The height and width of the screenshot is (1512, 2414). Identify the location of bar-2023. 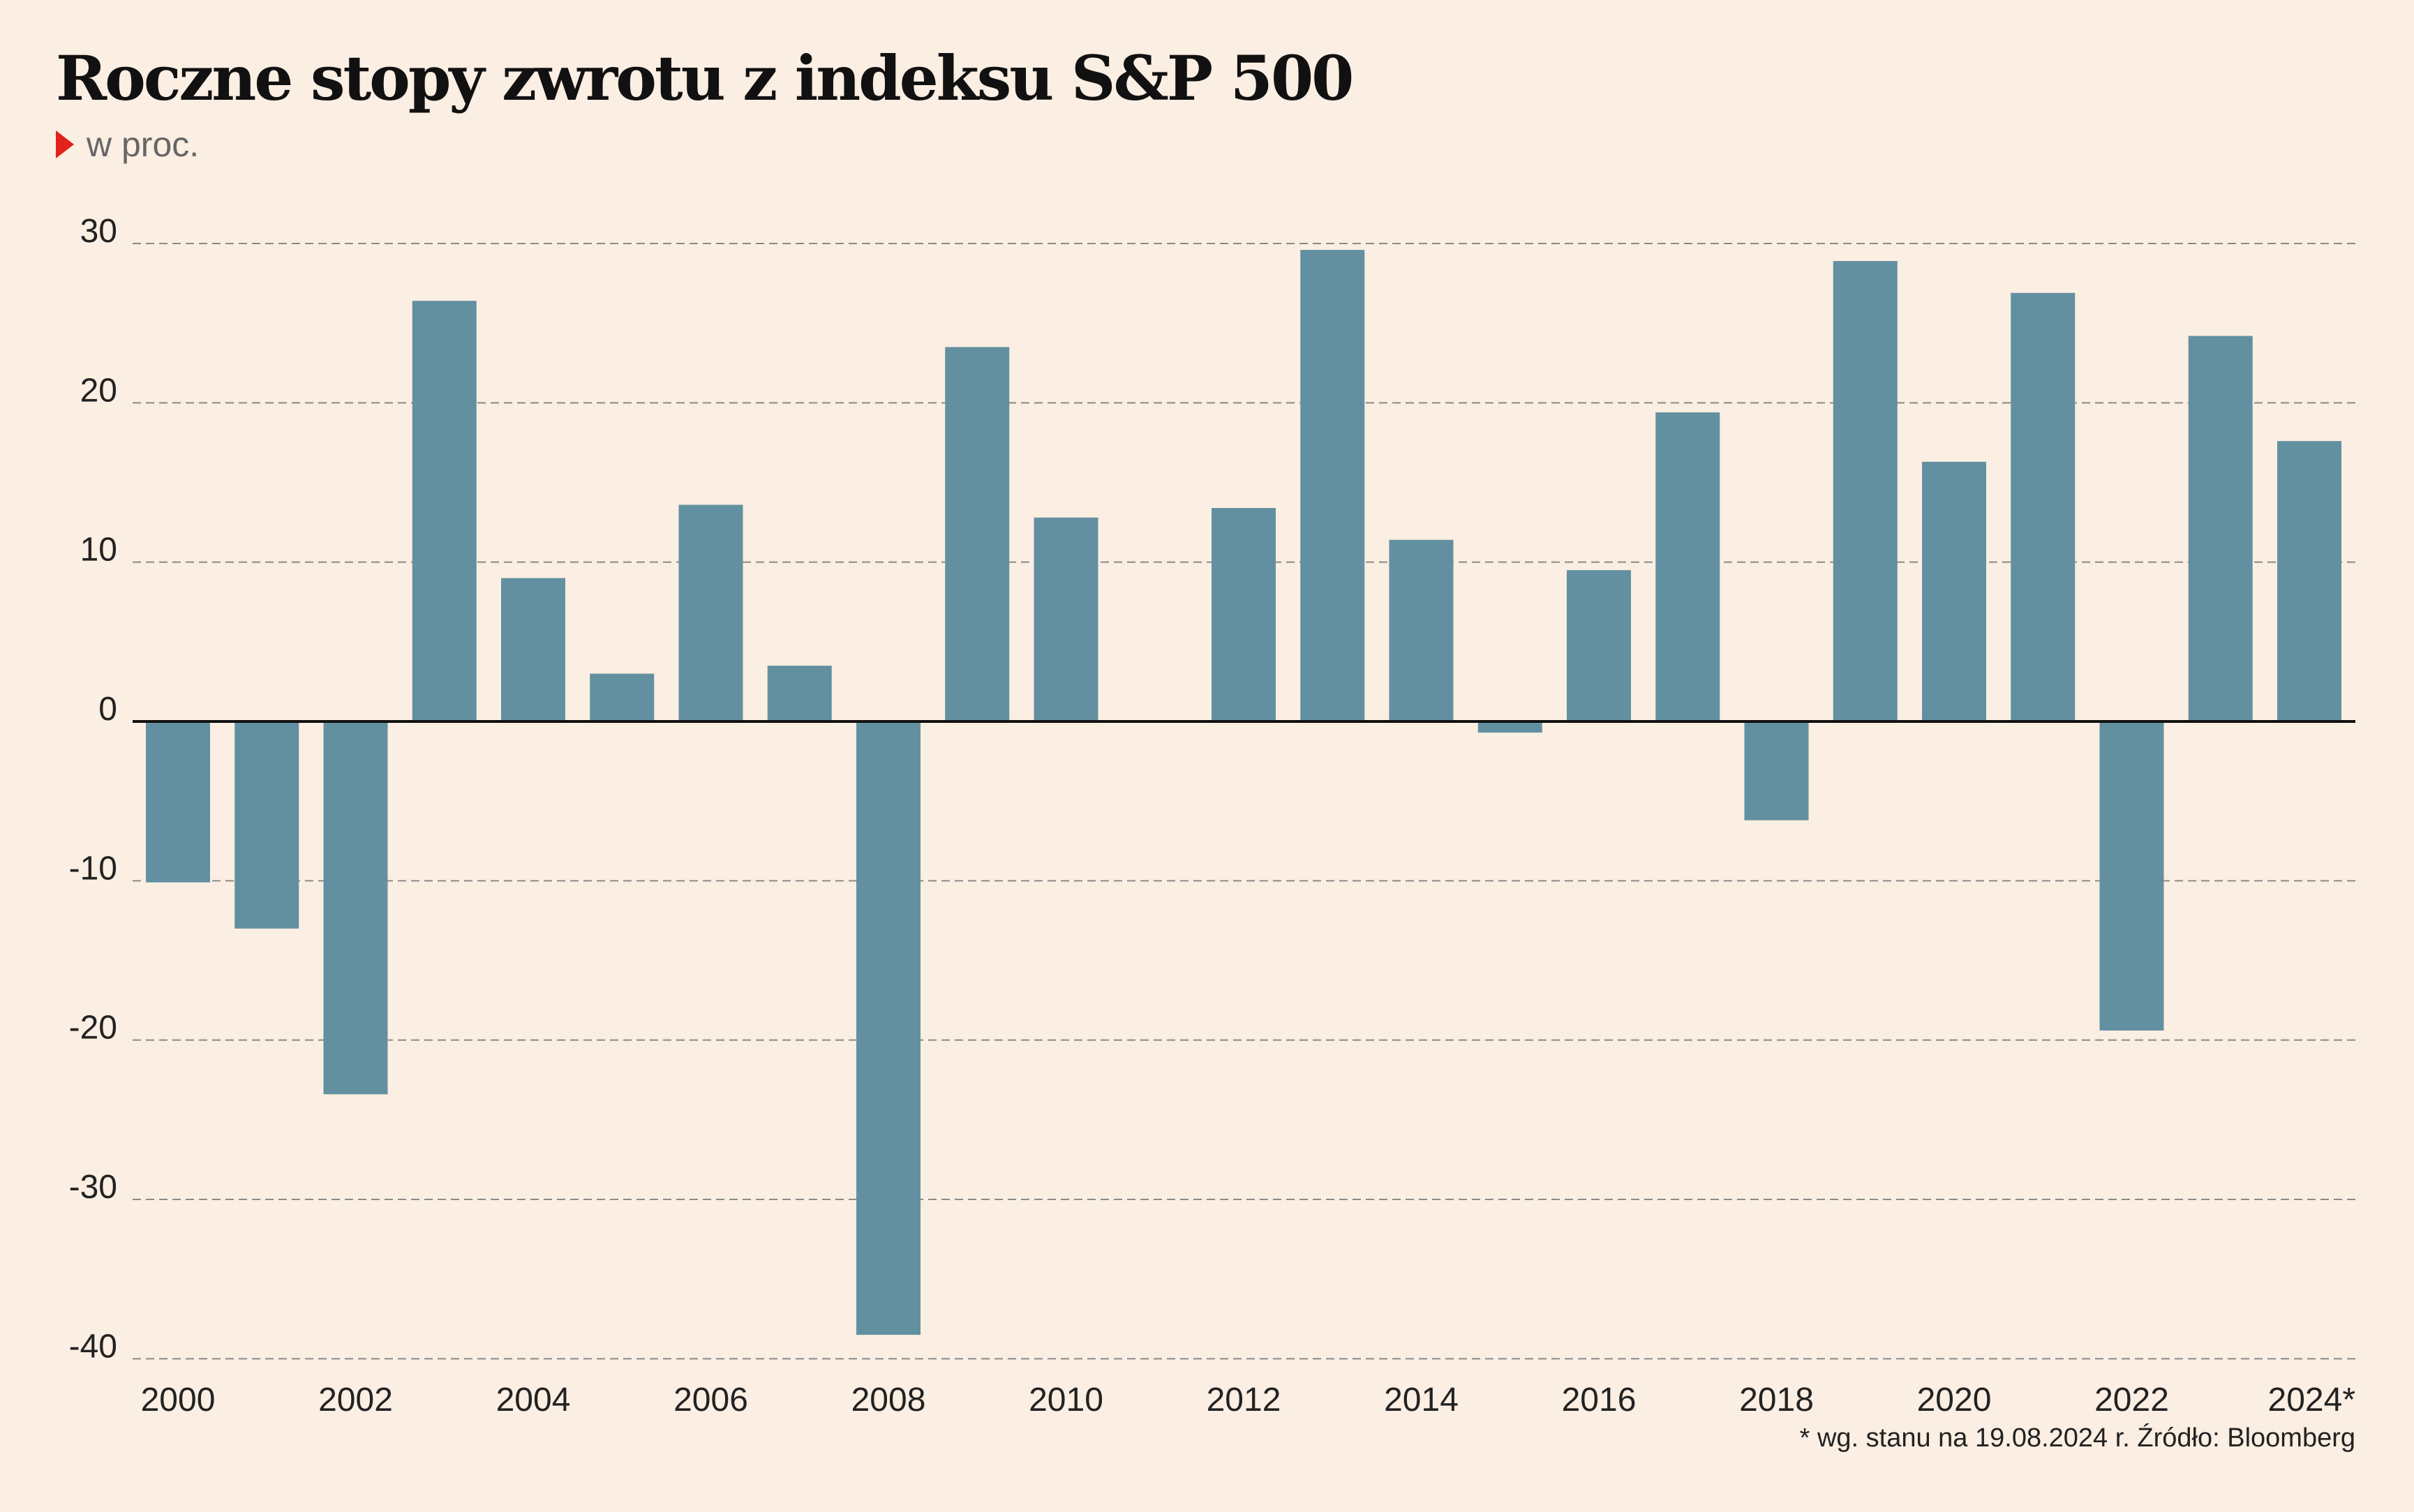
(2220, 528).